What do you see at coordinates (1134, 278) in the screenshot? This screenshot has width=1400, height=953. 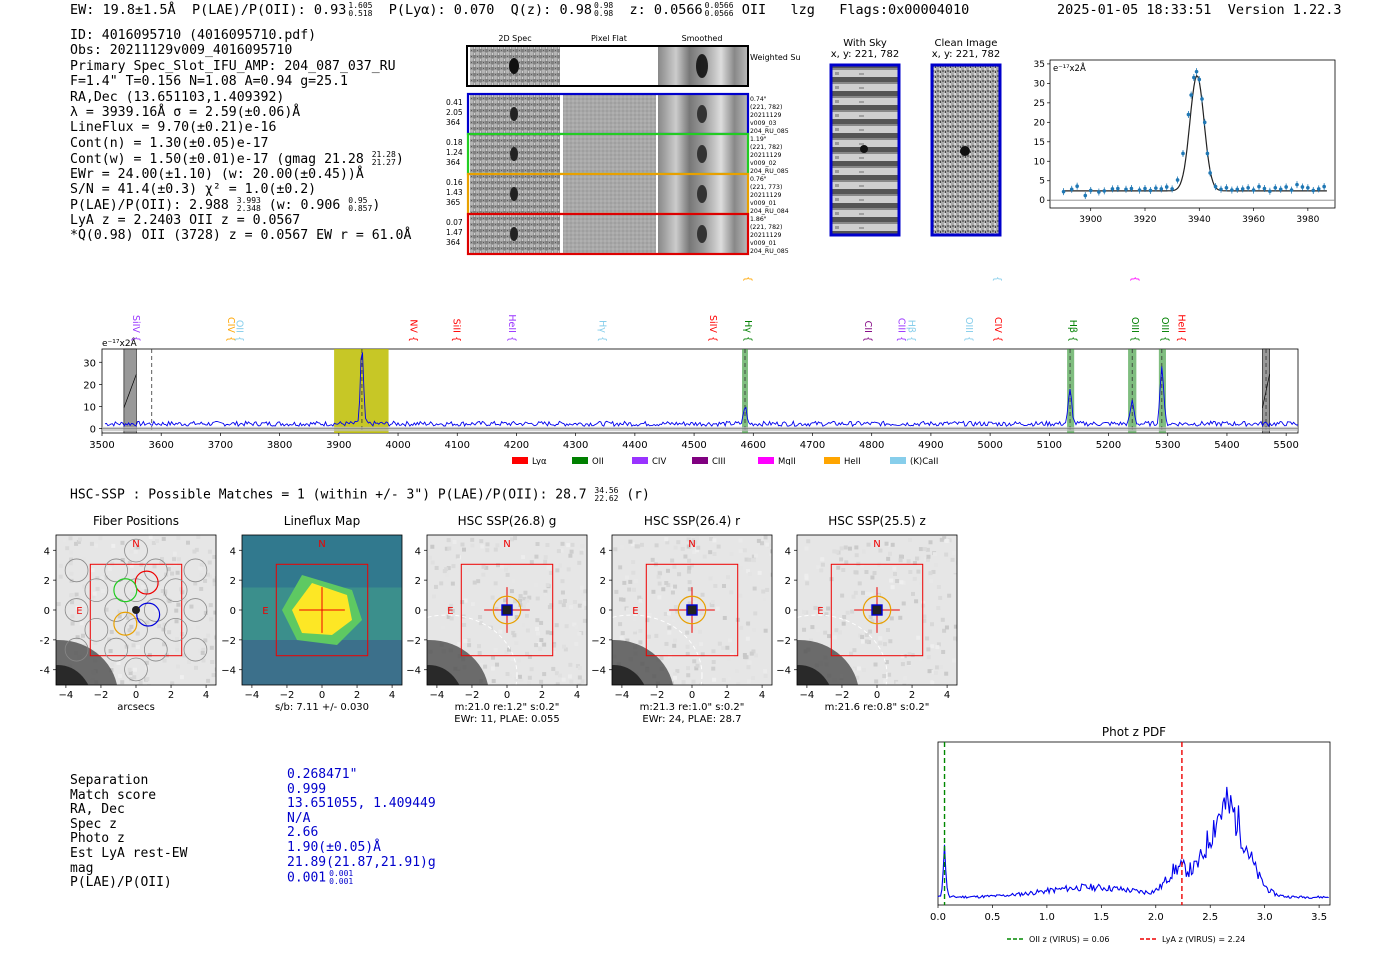 I see `emission-line-label: MgII {` at bounding box center [1134, 278].